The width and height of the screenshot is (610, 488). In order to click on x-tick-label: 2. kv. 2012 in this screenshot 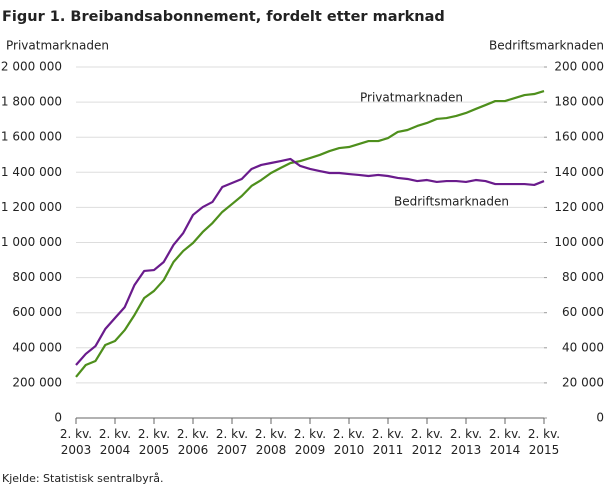, I will do `click(427, 442)`.